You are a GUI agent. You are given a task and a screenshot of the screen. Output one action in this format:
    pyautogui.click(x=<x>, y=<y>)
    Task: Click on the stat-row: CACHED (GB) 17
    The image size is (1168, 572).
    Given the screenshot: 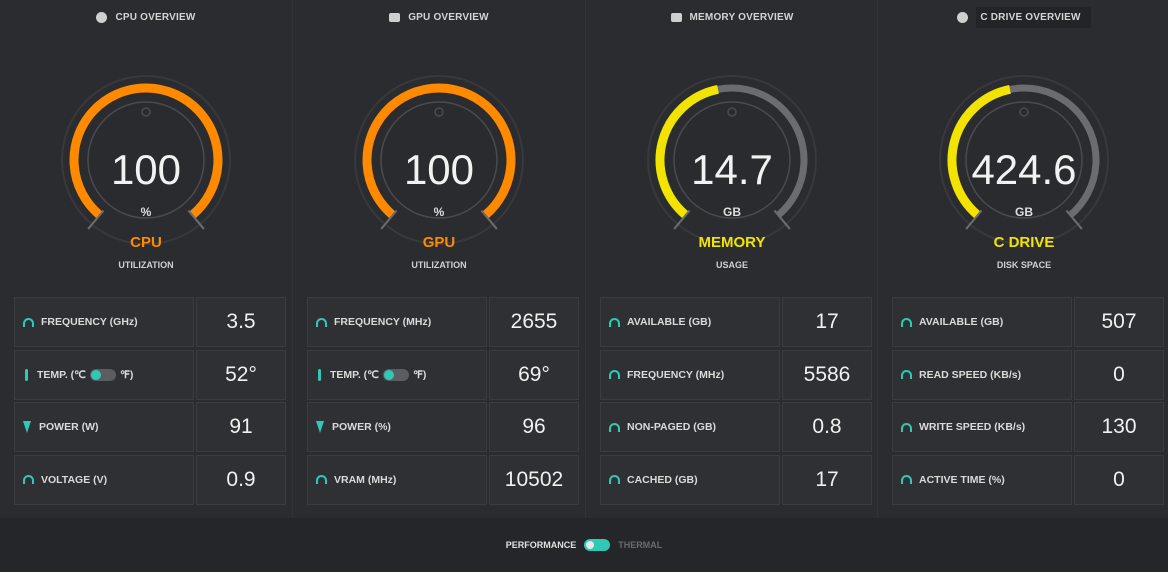 What is the action you would take?
    pyautogui.click(x=736, y=479)
    